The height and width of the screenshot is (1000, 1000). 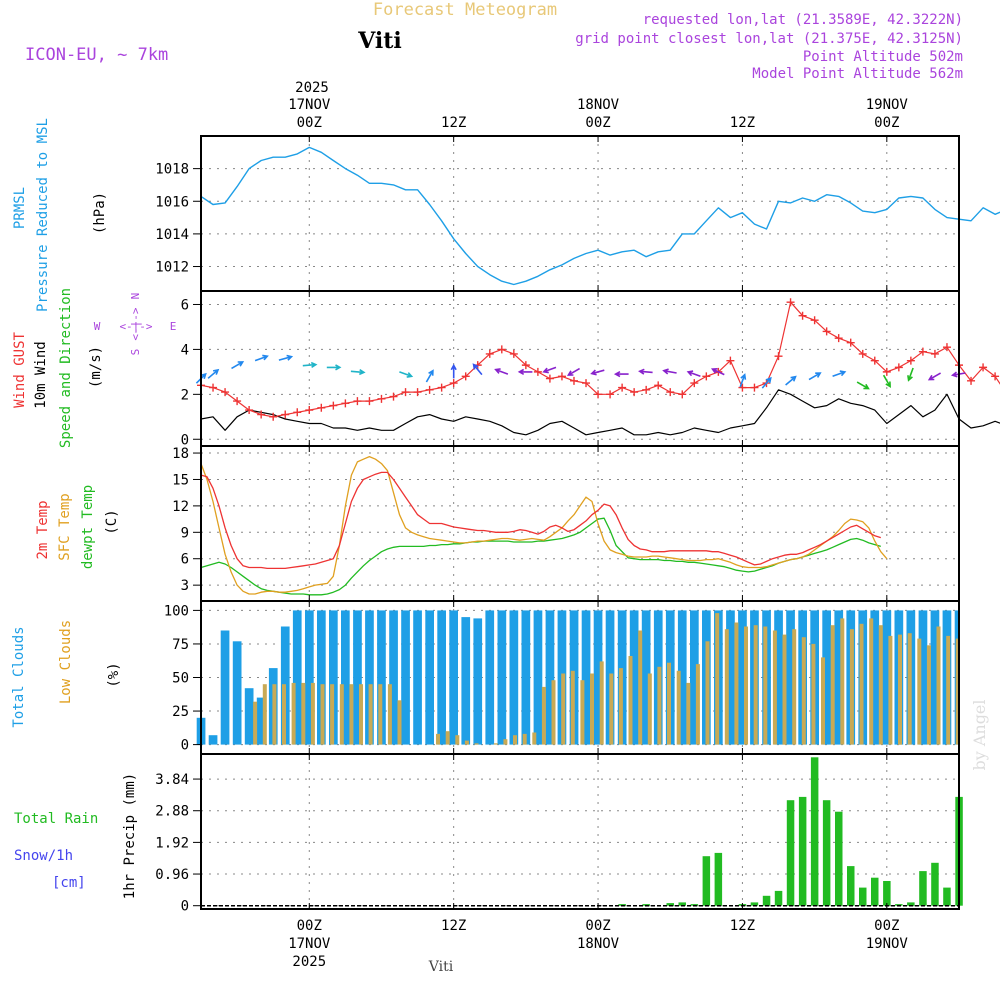 What do you see at coordinates (172, 812) in the screenshot?
I see `y-tick-label: 2.88` at bounding box center [172, 812].